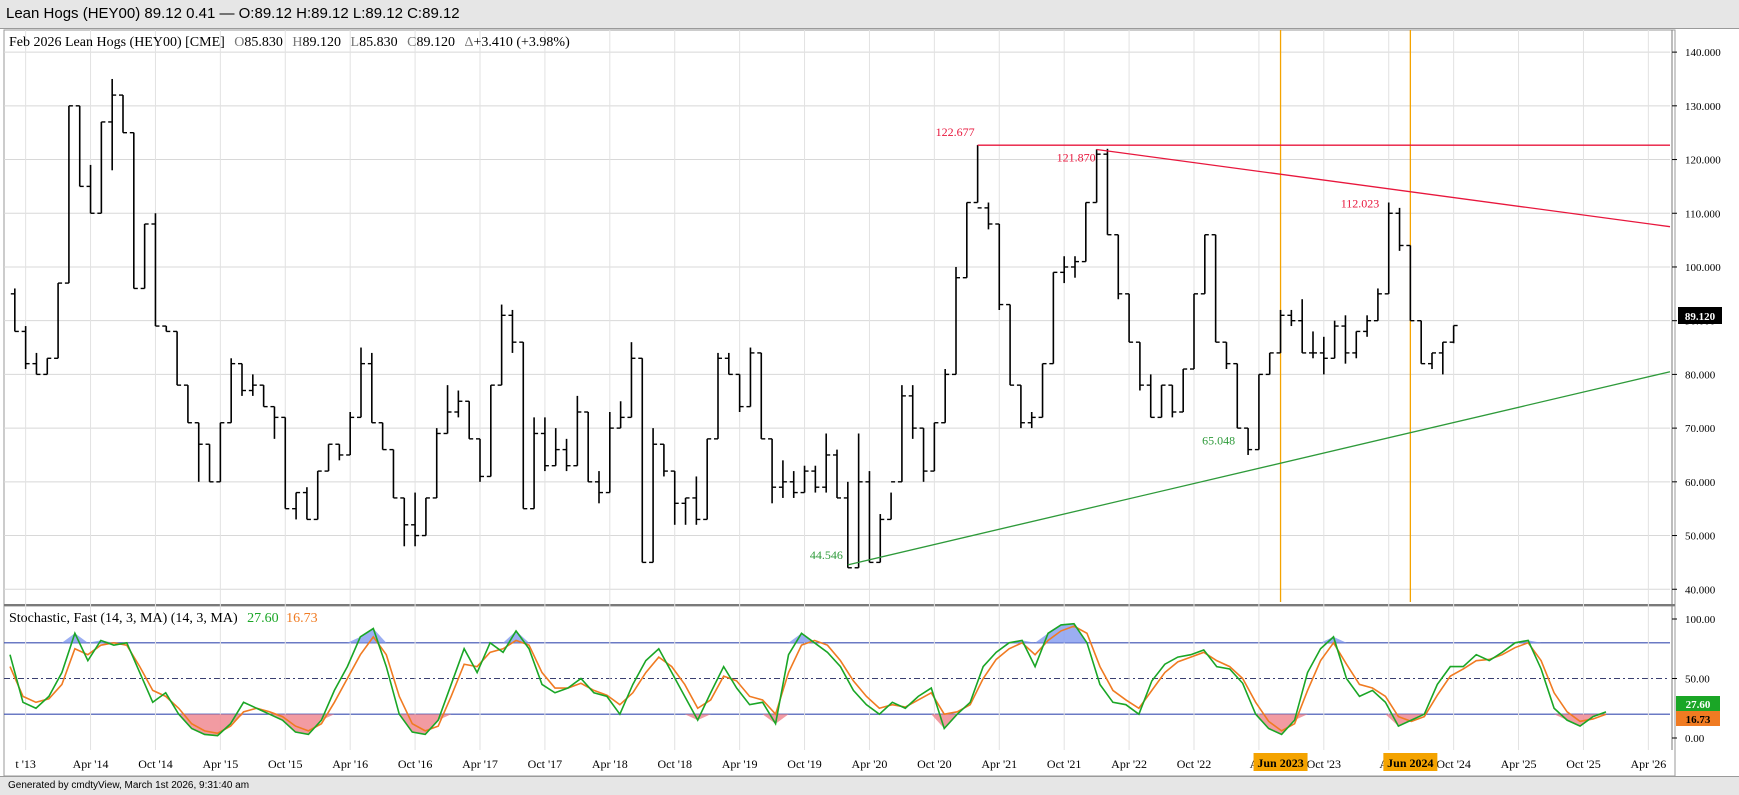 The image size is (1739, 795). Describe the element at coordinates (740, 764) in the screenshot. I see `x-tick-label: Apr '19` at that location.